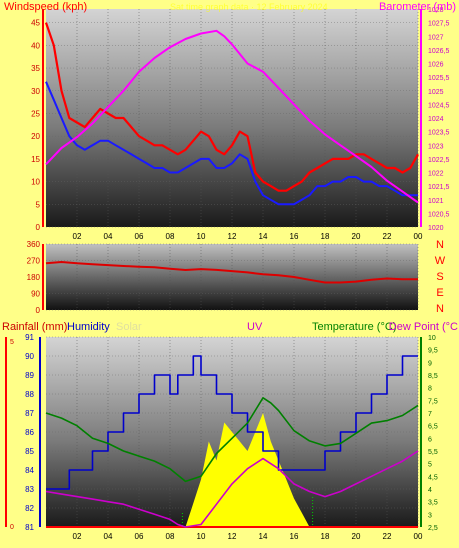  Describe the element at coordinates (294, 236) in the screenshot. I see `top-x-tick-label: 16` at that location.